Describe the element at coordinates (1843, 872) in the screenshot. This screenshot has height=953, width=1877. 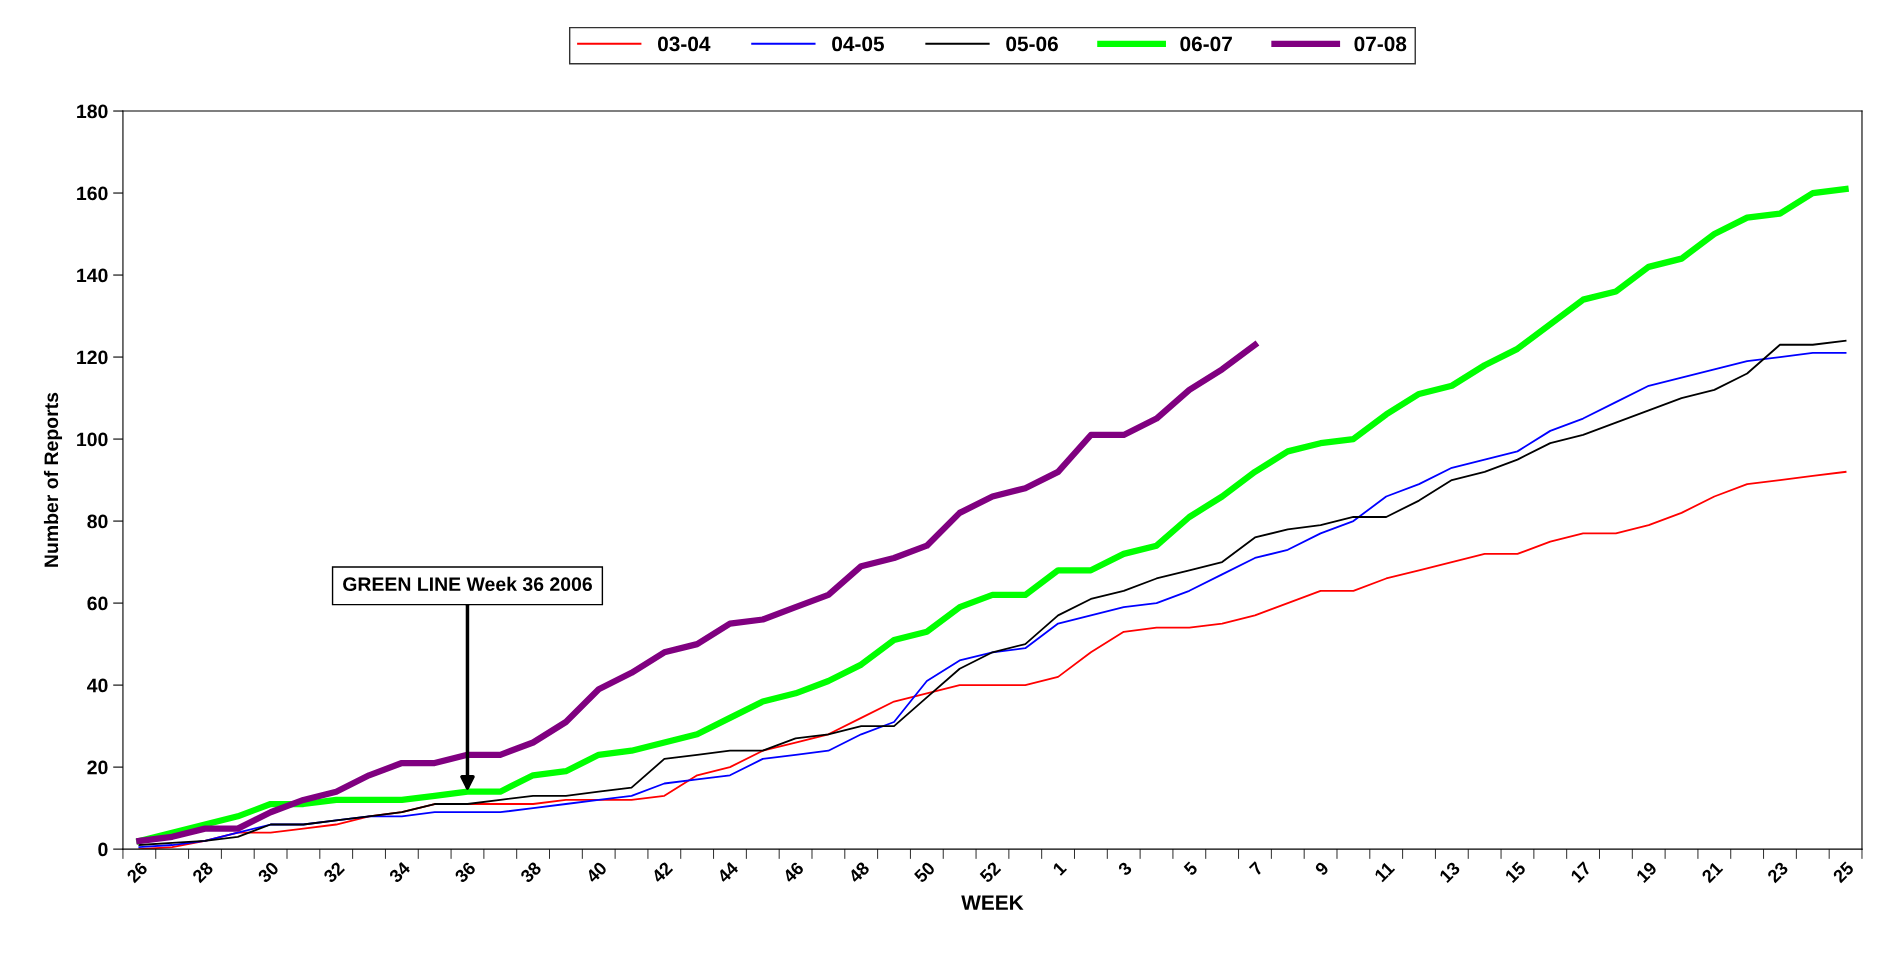
I see `x-tick-label: 25` at that location.